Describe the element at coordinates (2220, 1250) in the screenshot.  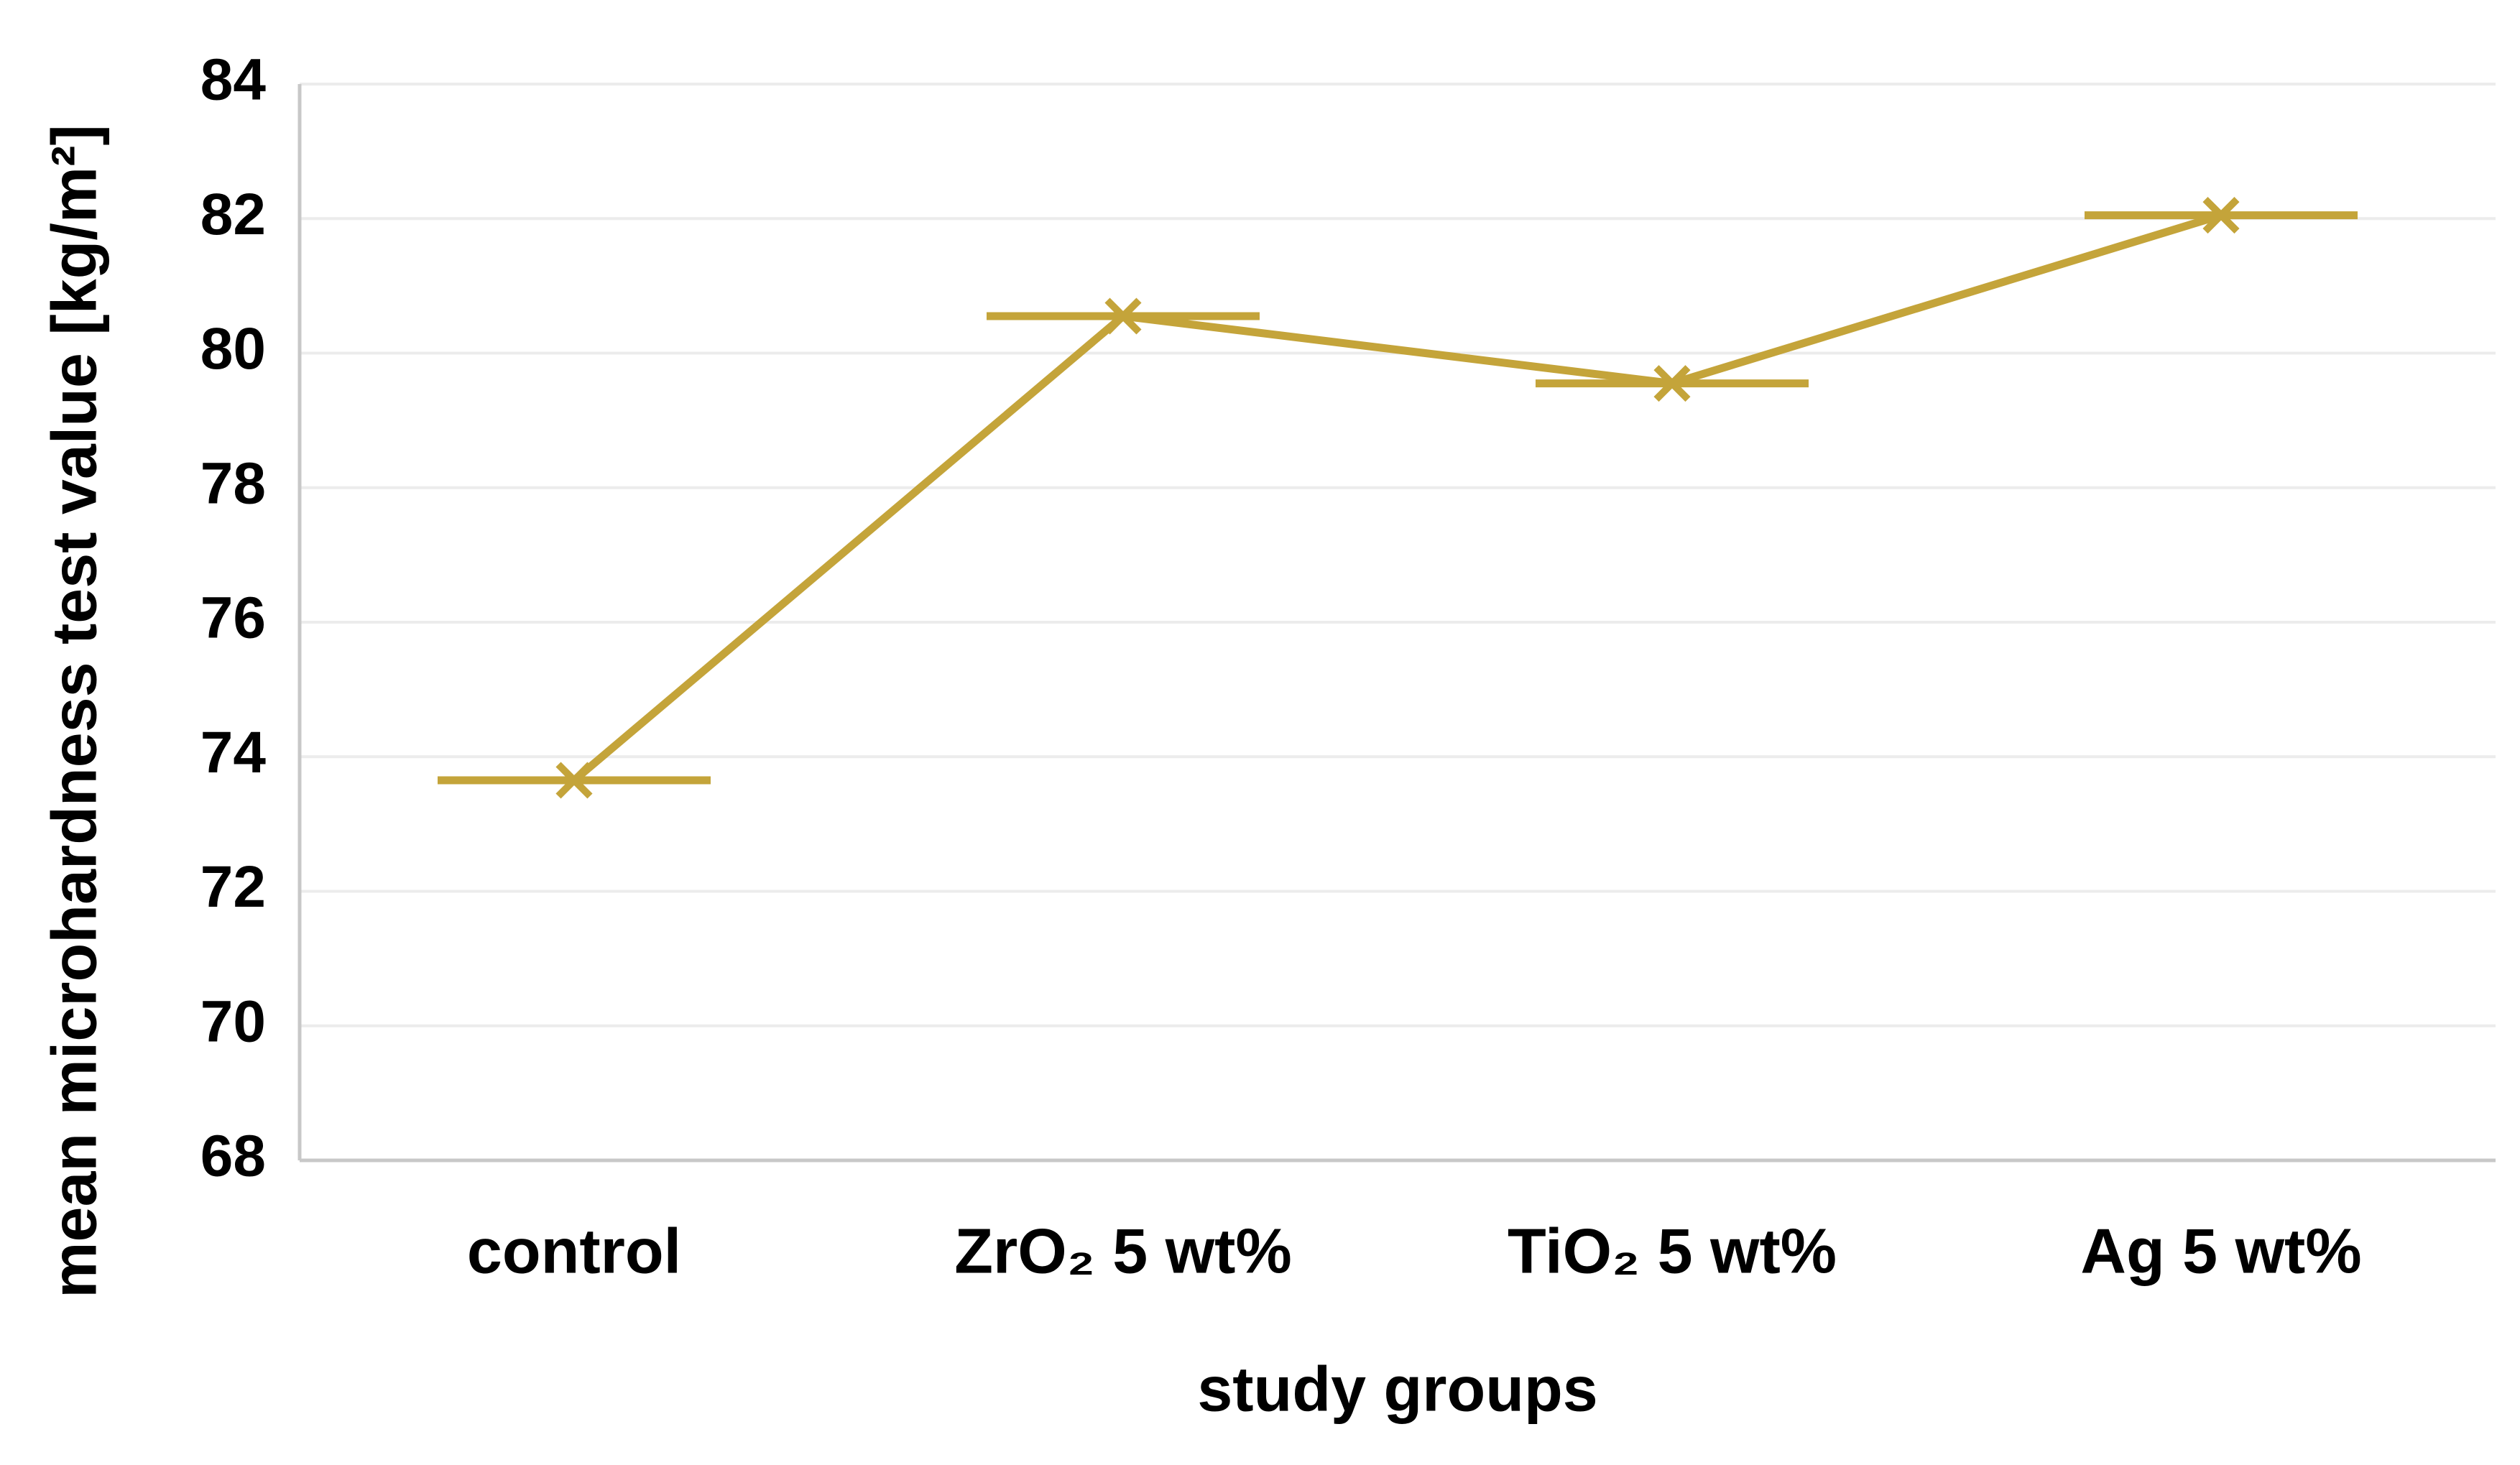
I see `x-tick-label: Ag 5 wt%` at that location.